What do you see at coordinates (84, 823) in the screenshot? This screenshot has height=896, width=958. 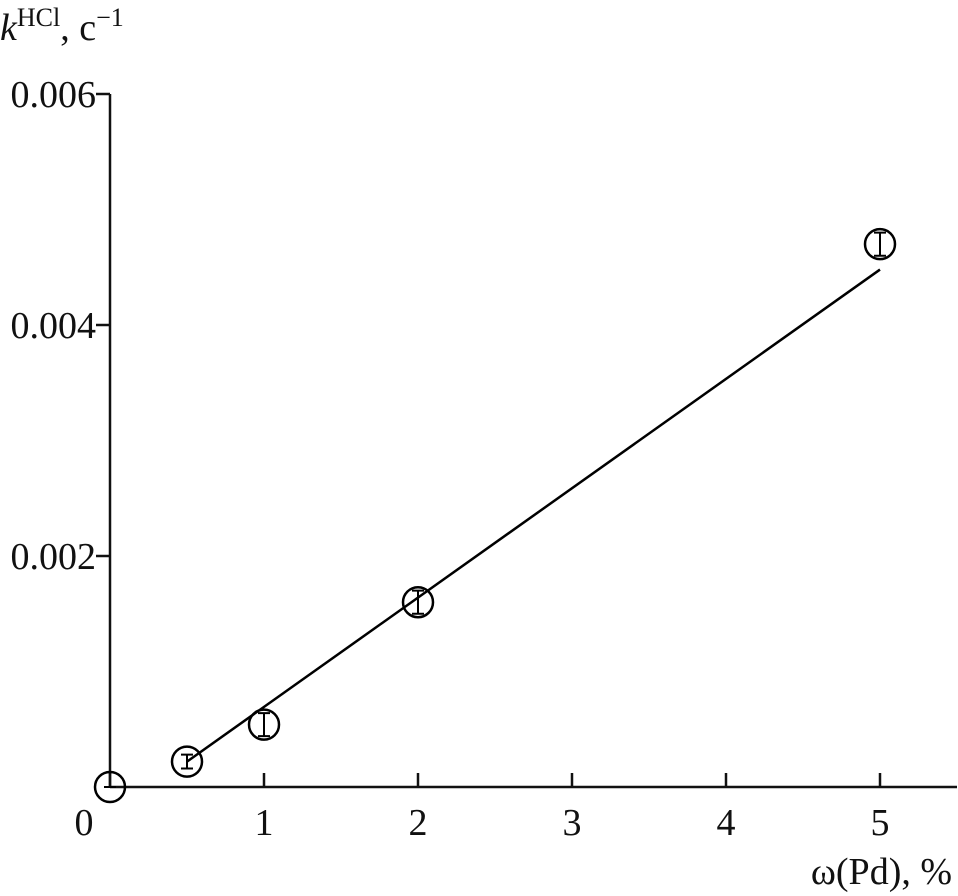 I see `x-tick-label: 0` at bounding box center [84, 823].